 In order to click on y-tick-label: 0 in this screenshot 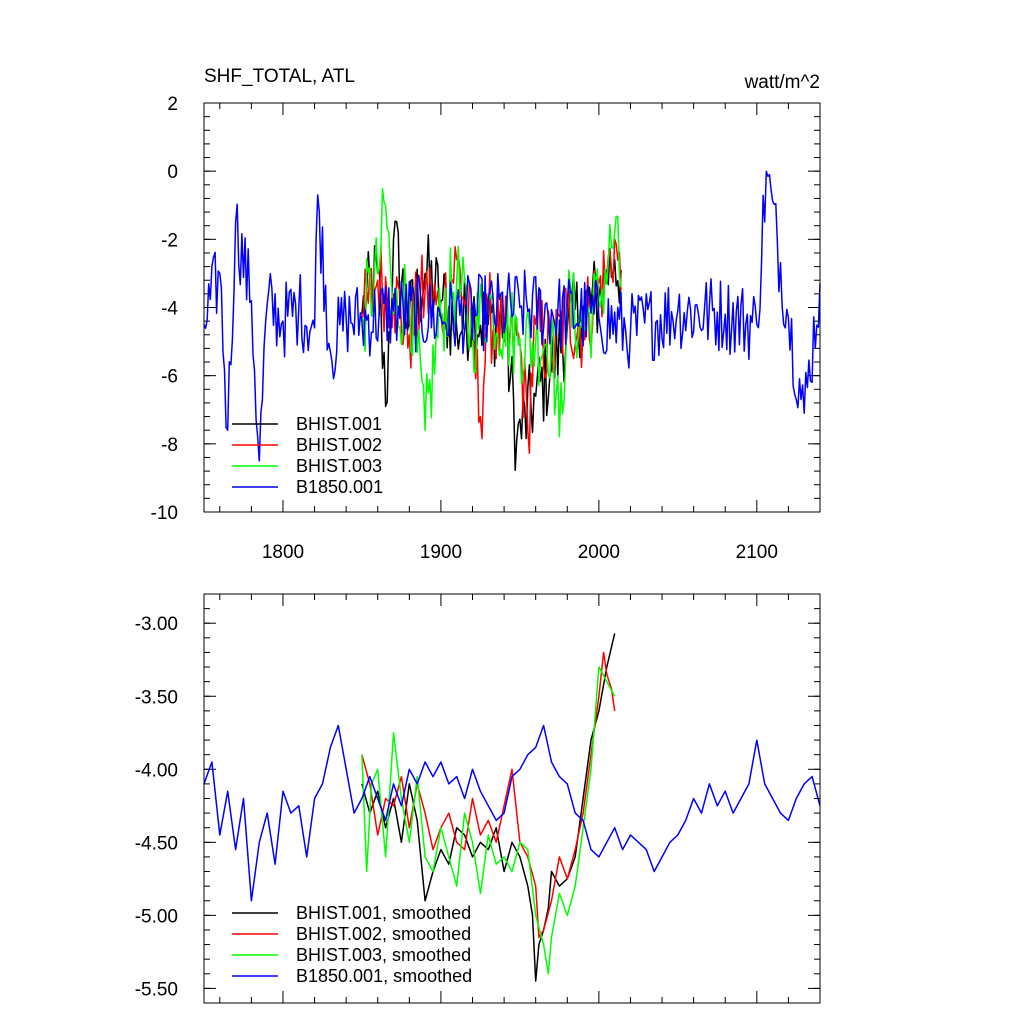, I will do `click(172, 172)`.